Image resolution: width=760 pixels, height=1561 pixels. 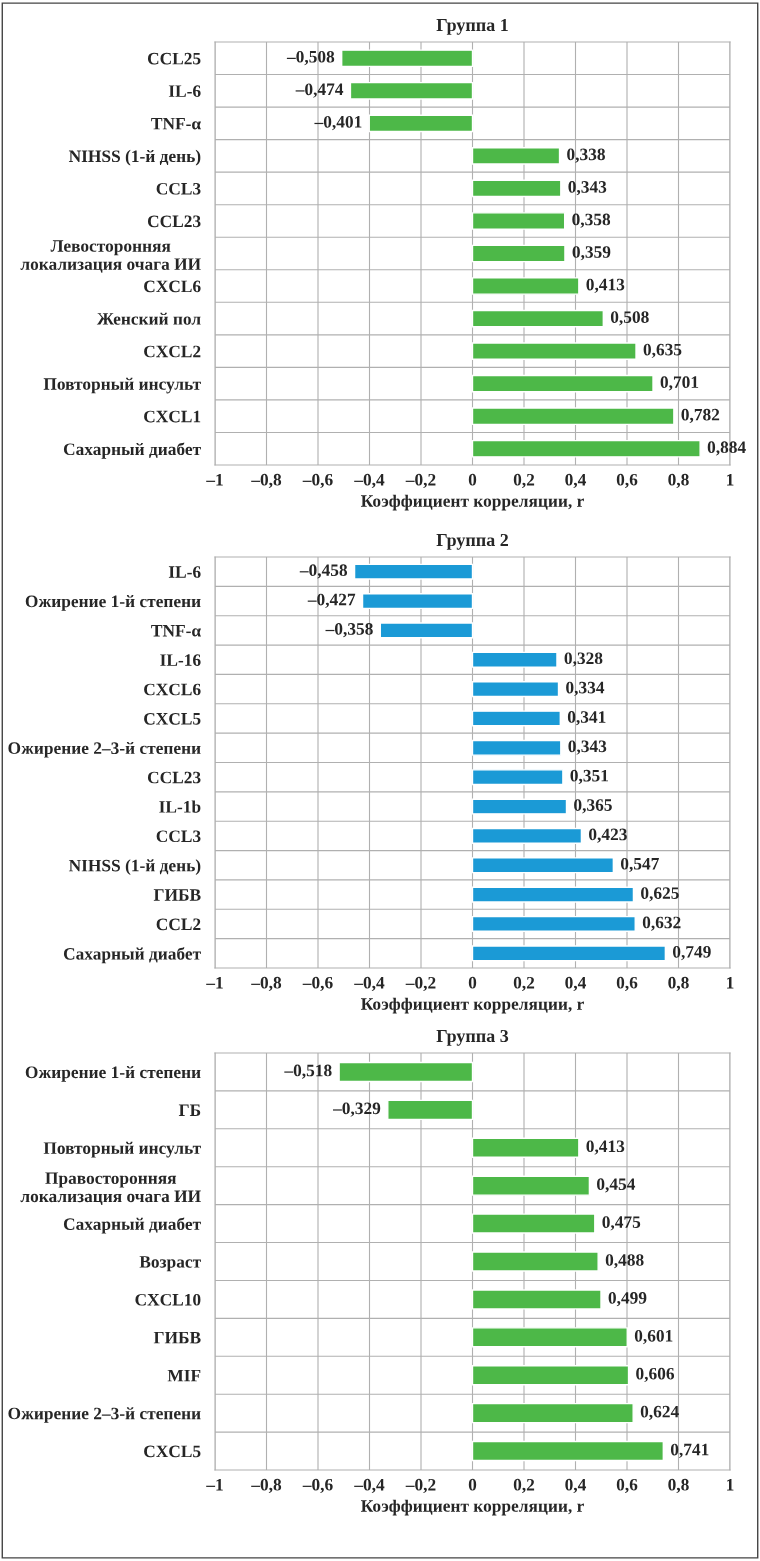 What do you see at coordinates (629, 318) in the screenshot?
I see `data-label: 0,508` at bounding box center [629, 318].